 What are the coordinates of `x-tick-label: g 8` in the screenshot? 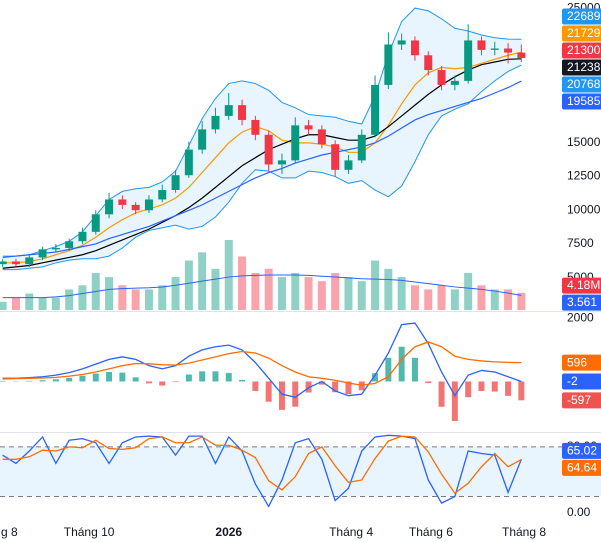 It's located at (9, 532).